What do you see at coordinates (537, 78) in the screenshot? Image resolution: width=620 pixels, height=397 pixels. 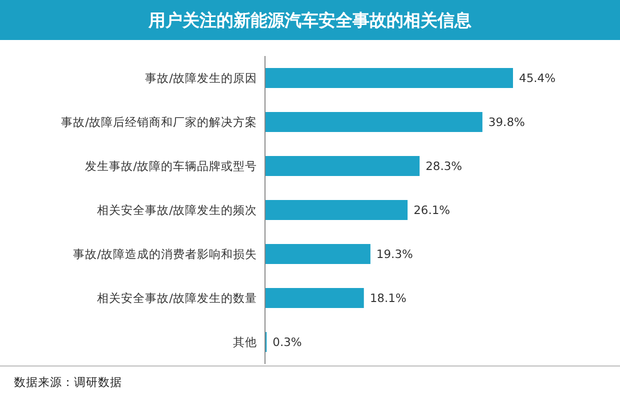 I see `data-label: 45.4%` at bounding box center [537, 78].